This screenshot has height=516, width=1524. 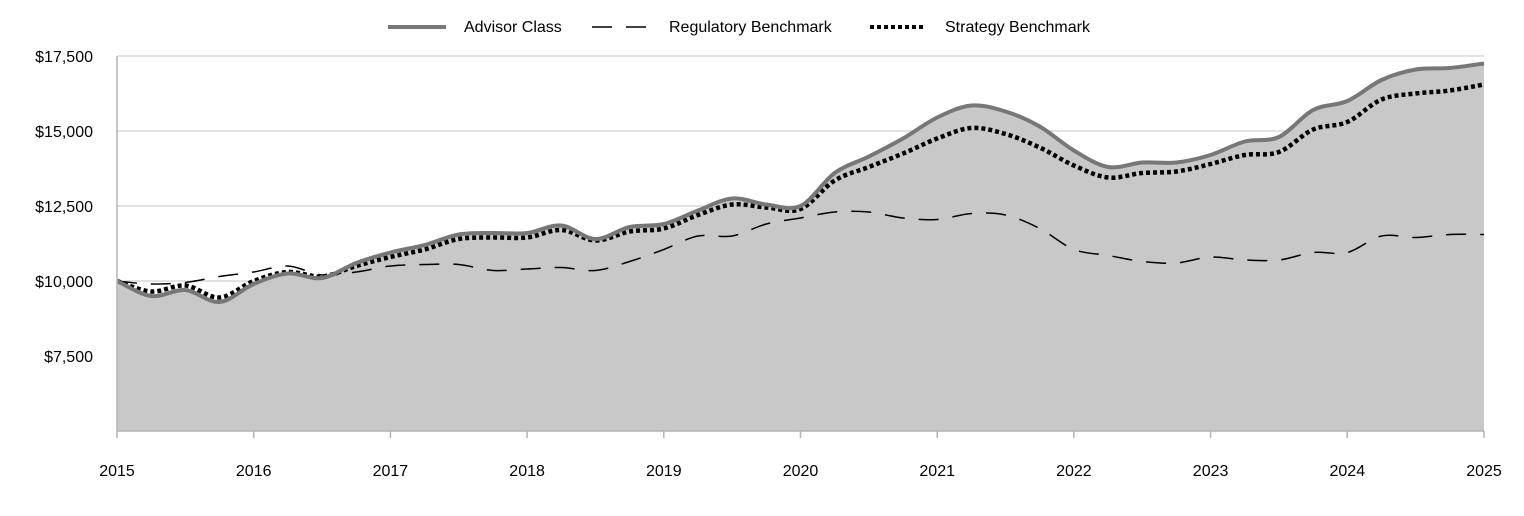 I want to click on x-tick-label: 2017, so click(x=391, y=471).